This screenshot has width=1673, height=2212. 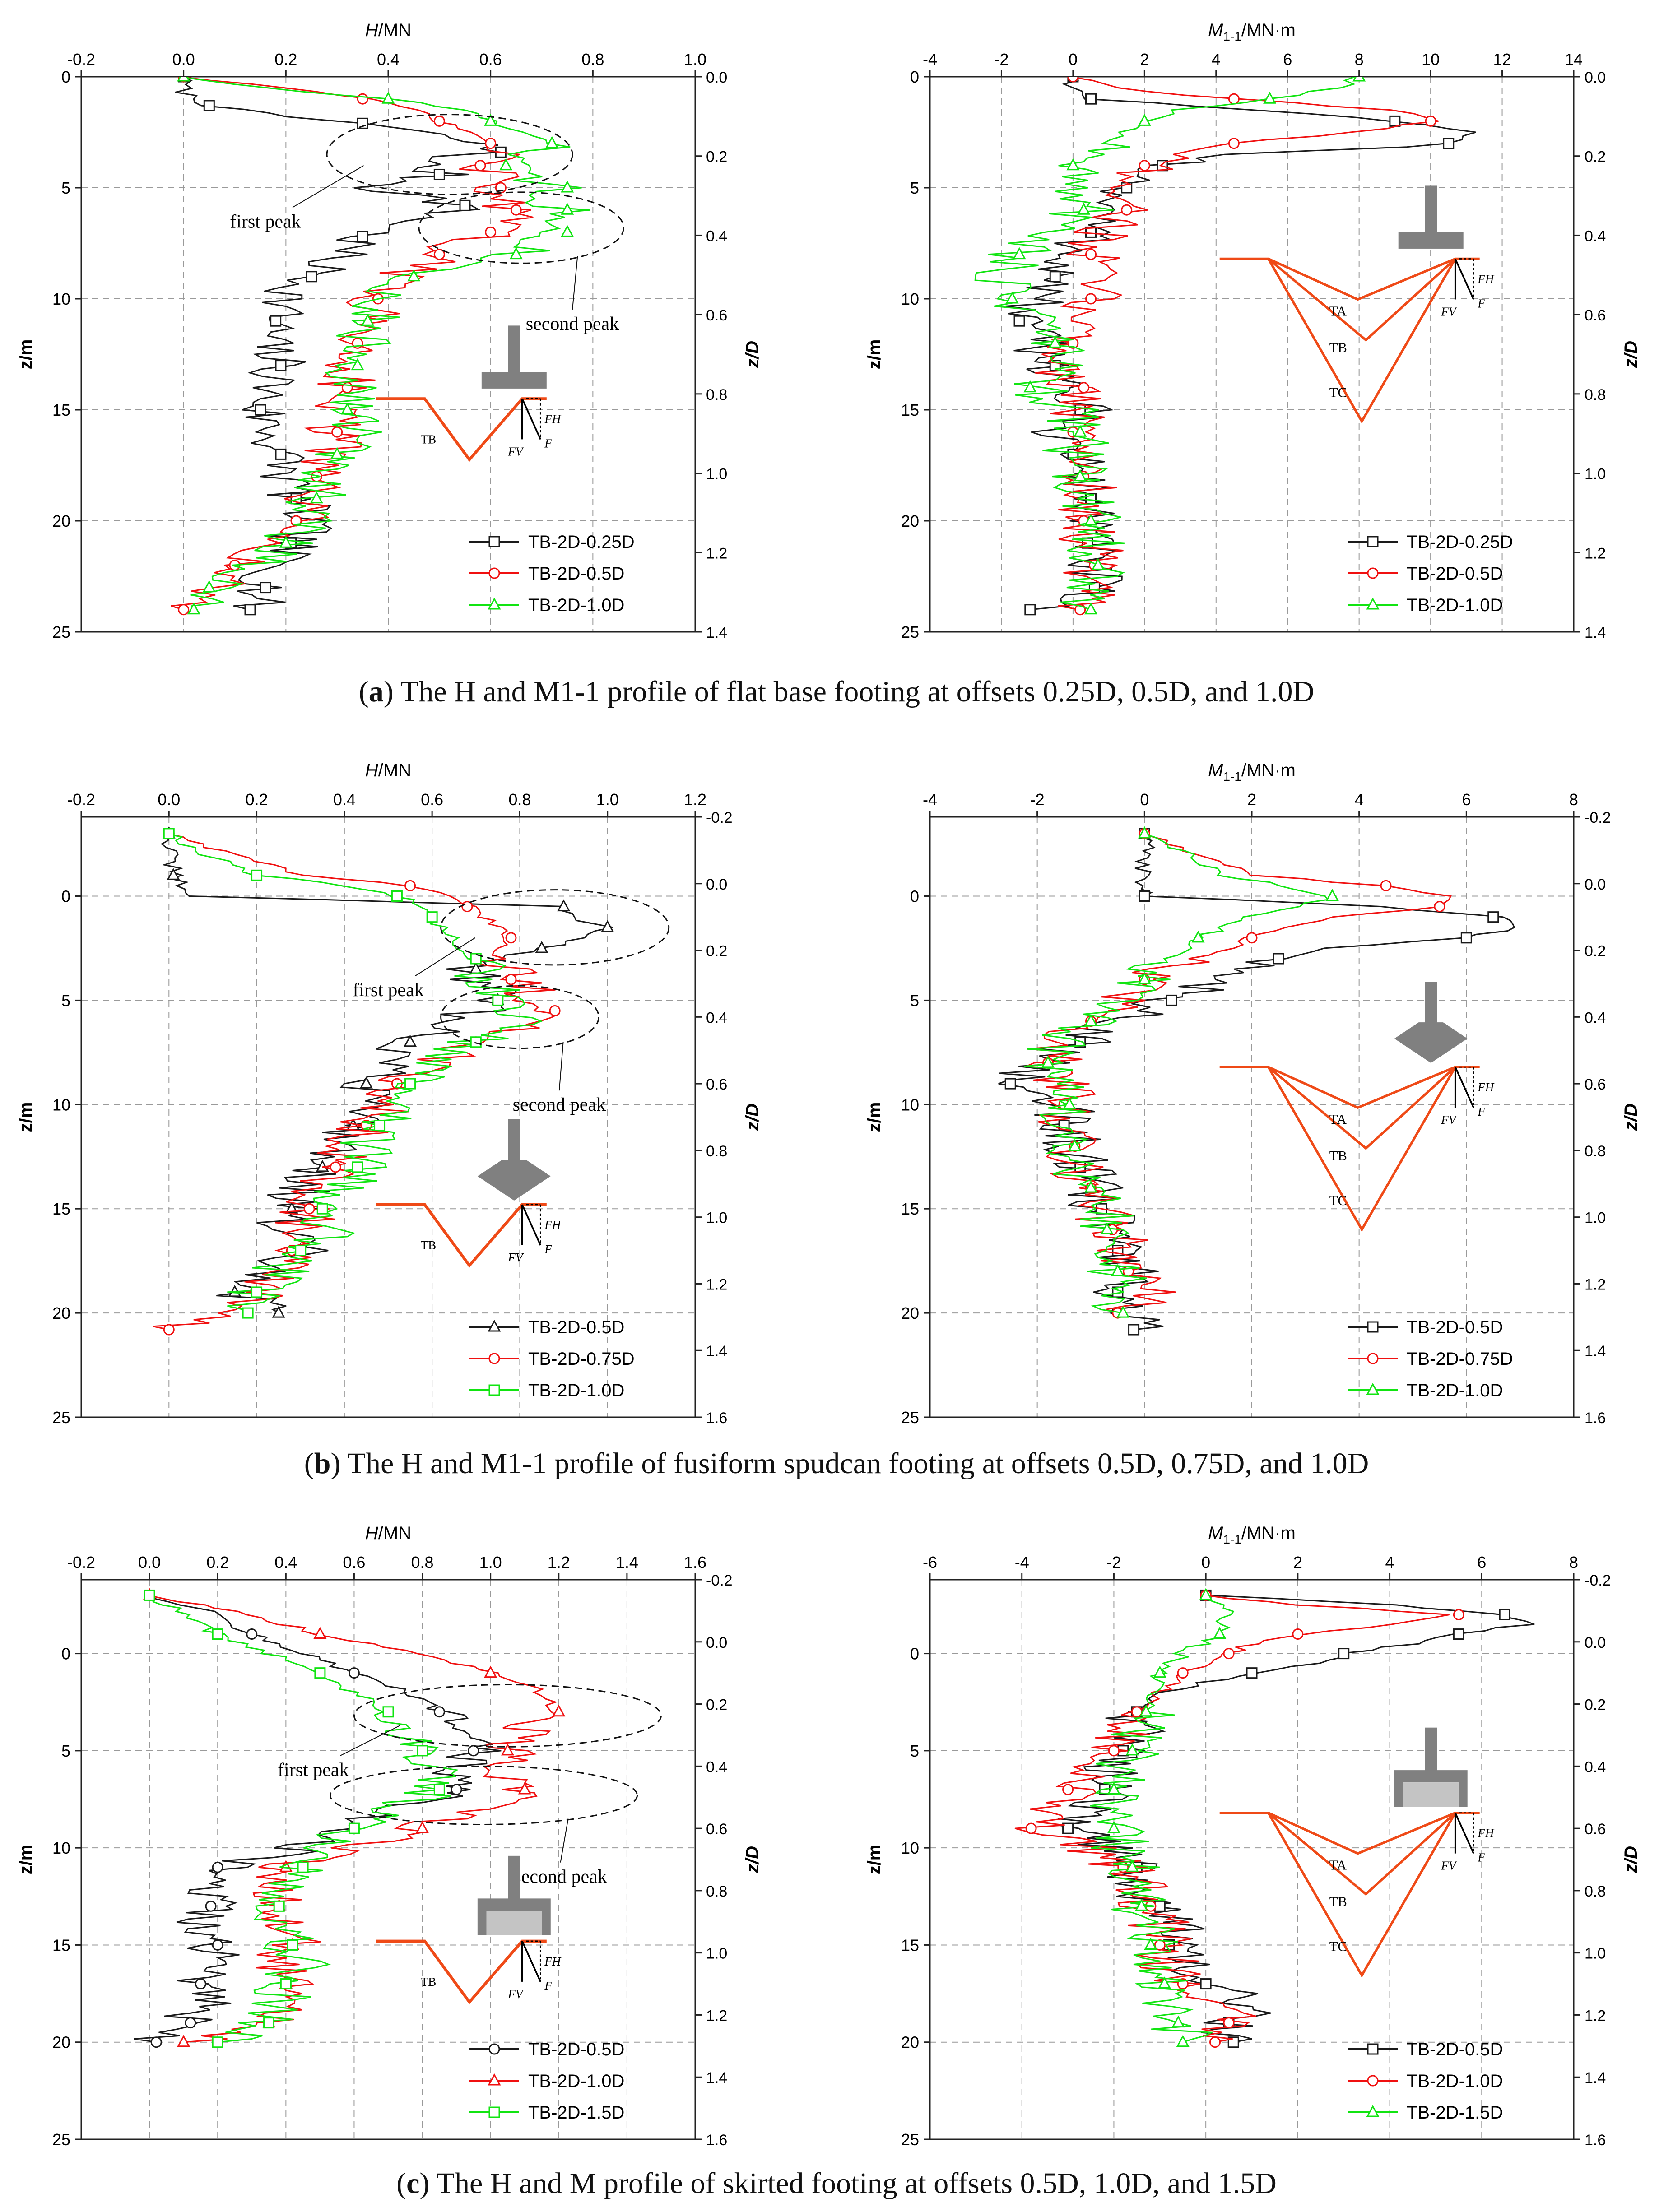 I want to click on c2-xtick-label: 0.8, so click(x=519, y=799).